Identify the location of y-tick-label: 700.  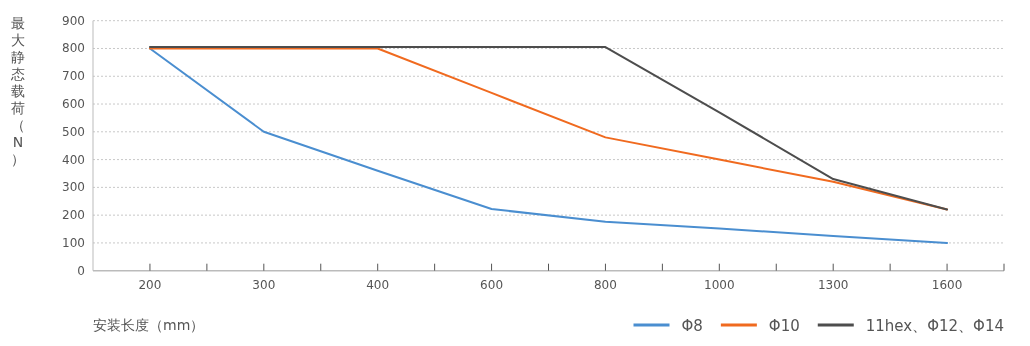
(73, 76).